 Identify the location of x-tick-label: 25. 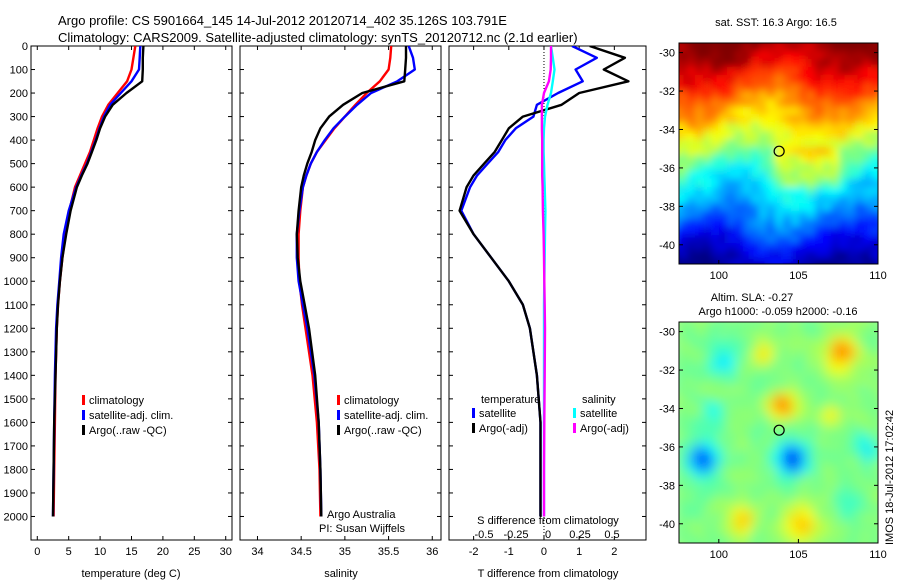
(194, 552).